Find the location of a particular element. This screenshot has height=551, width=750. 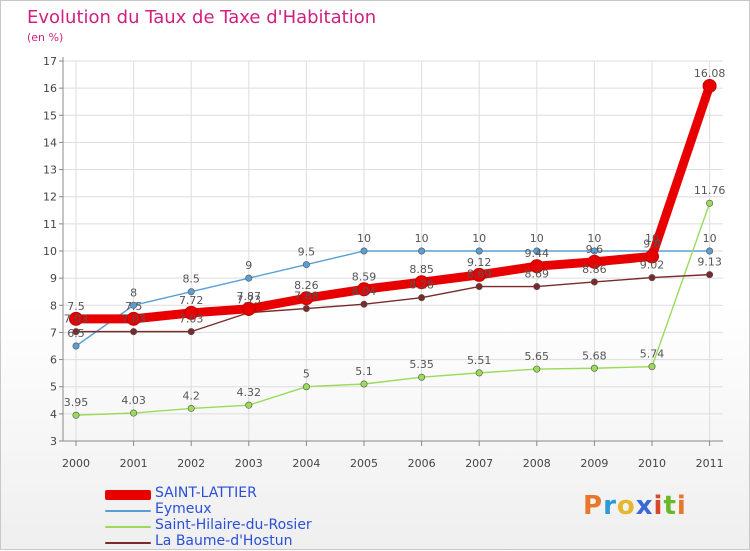

logo-letter: P is located at coordinates (593, 506).